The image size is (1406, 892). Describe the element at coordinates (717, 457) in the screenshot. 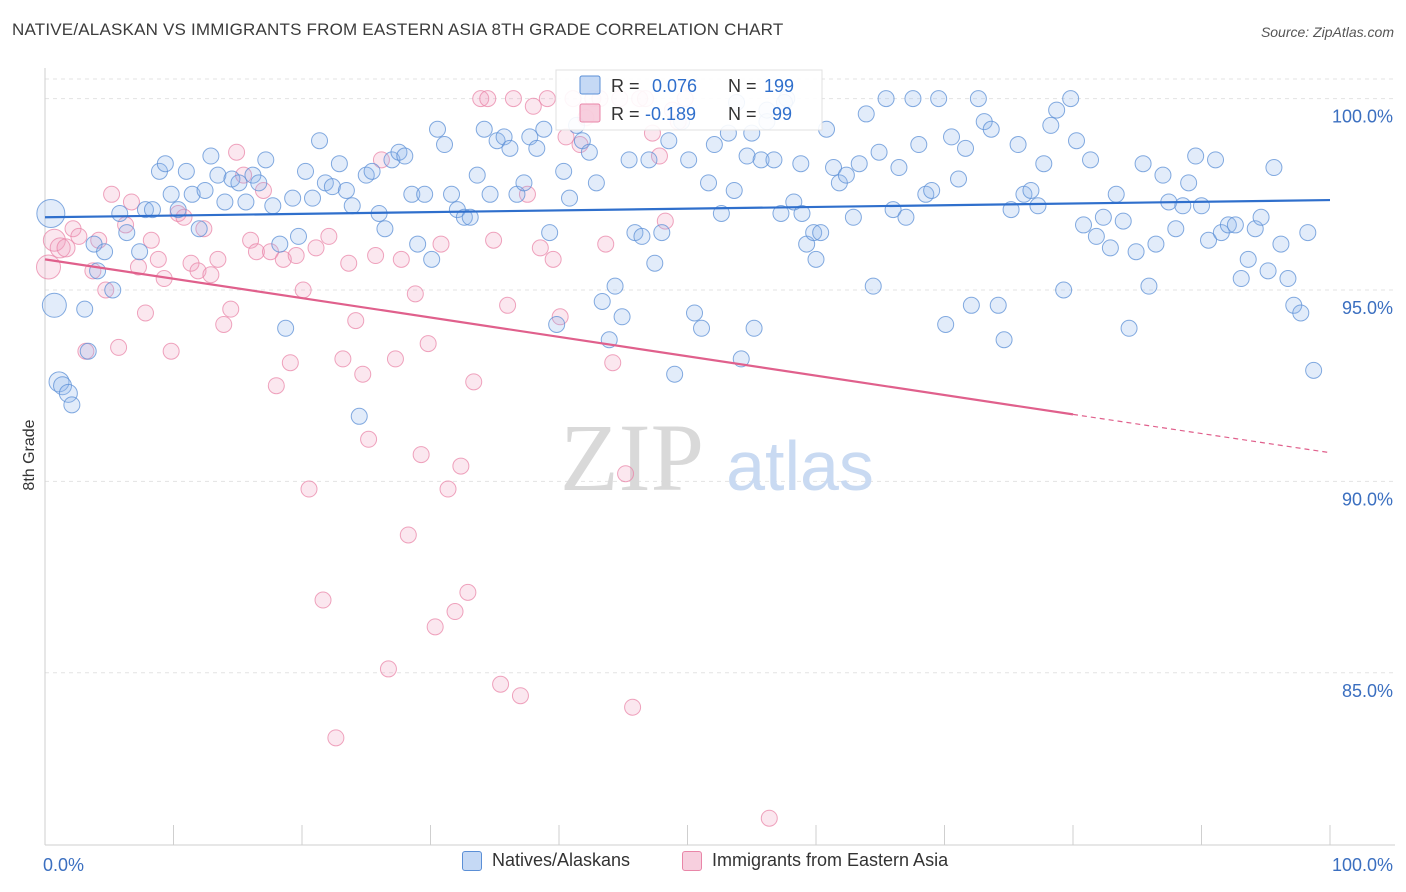

I see `watermark: ZIP atlas` at that location.